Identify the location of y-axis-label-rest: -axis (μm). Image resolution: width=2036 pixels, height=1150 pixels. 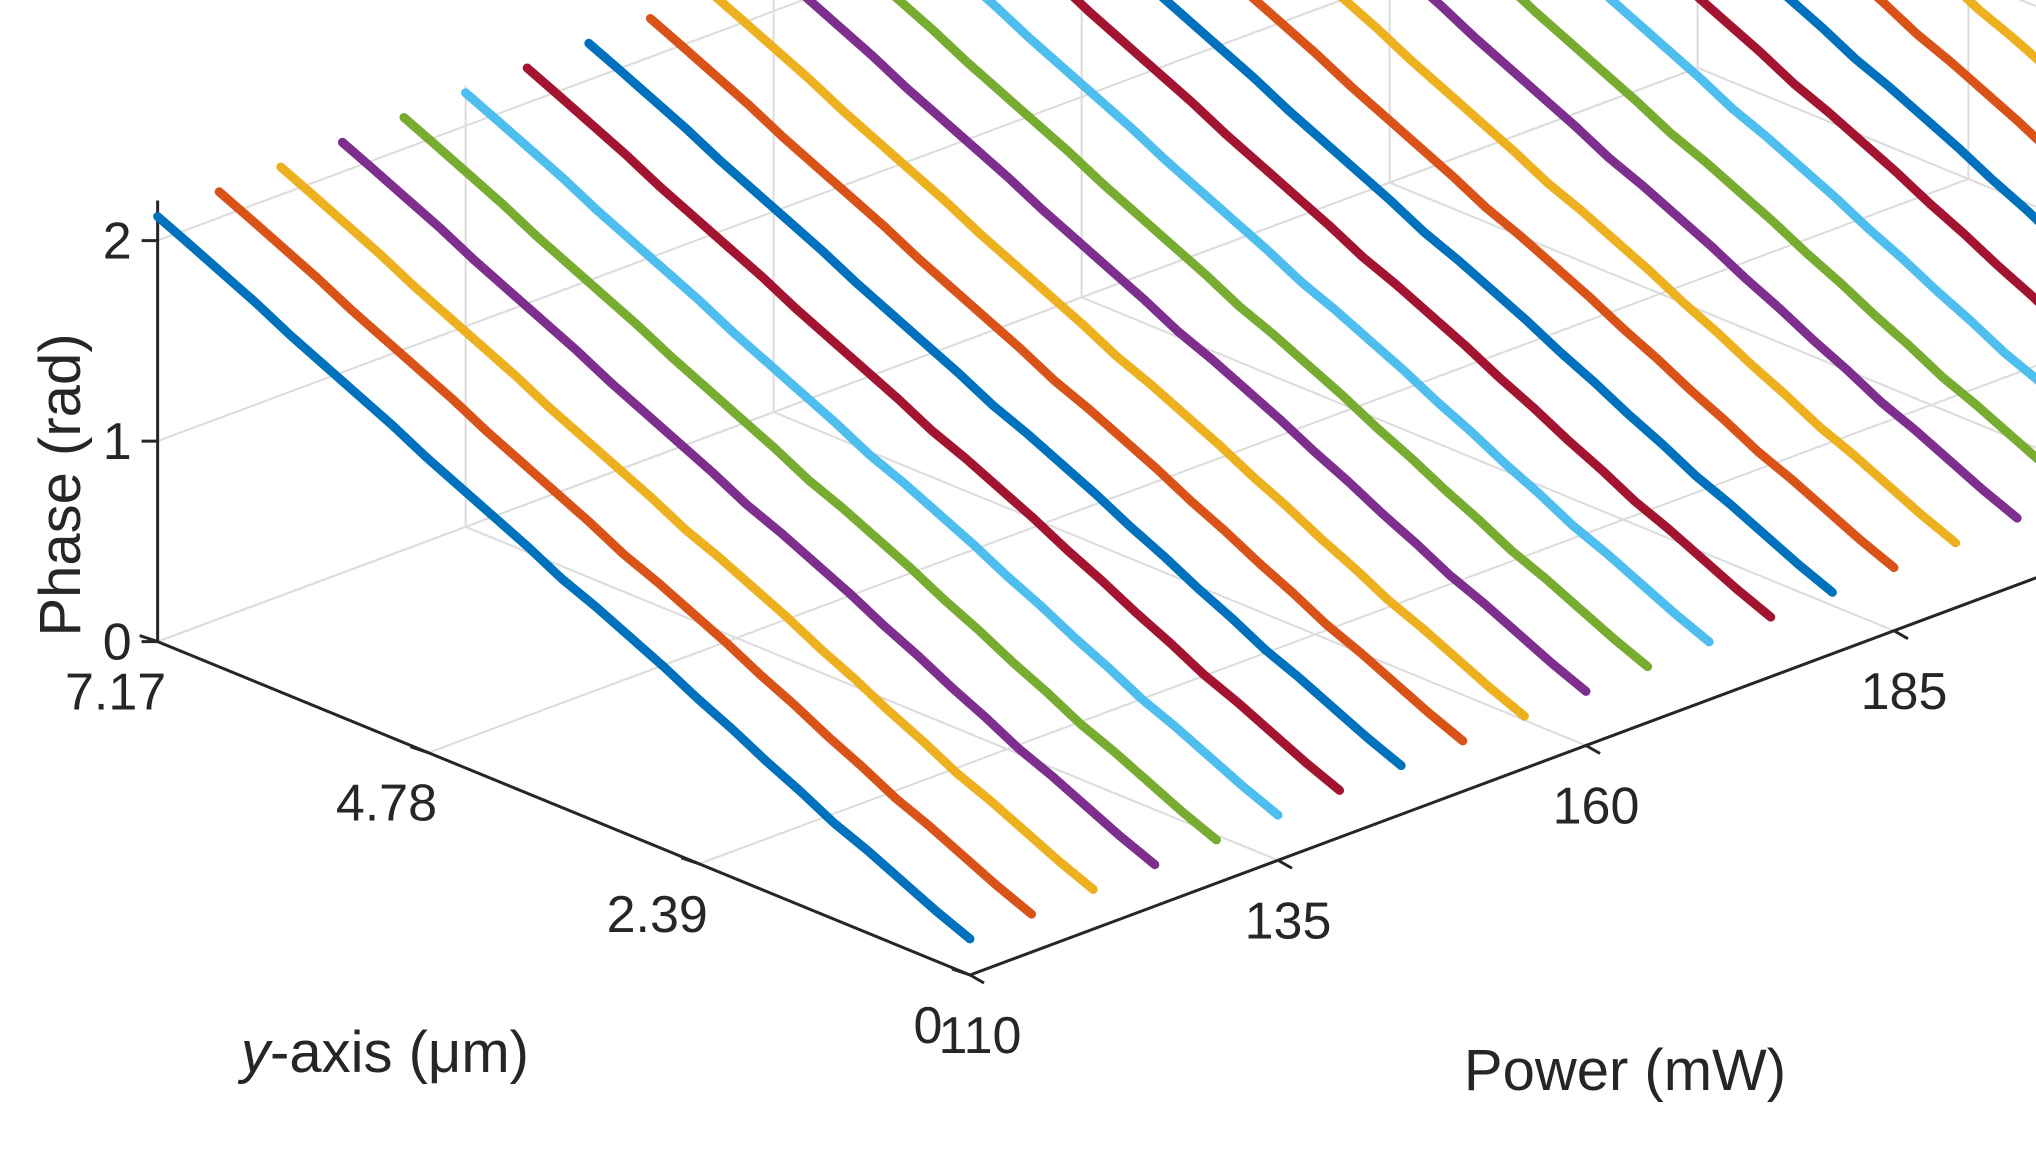
(399, 1052).